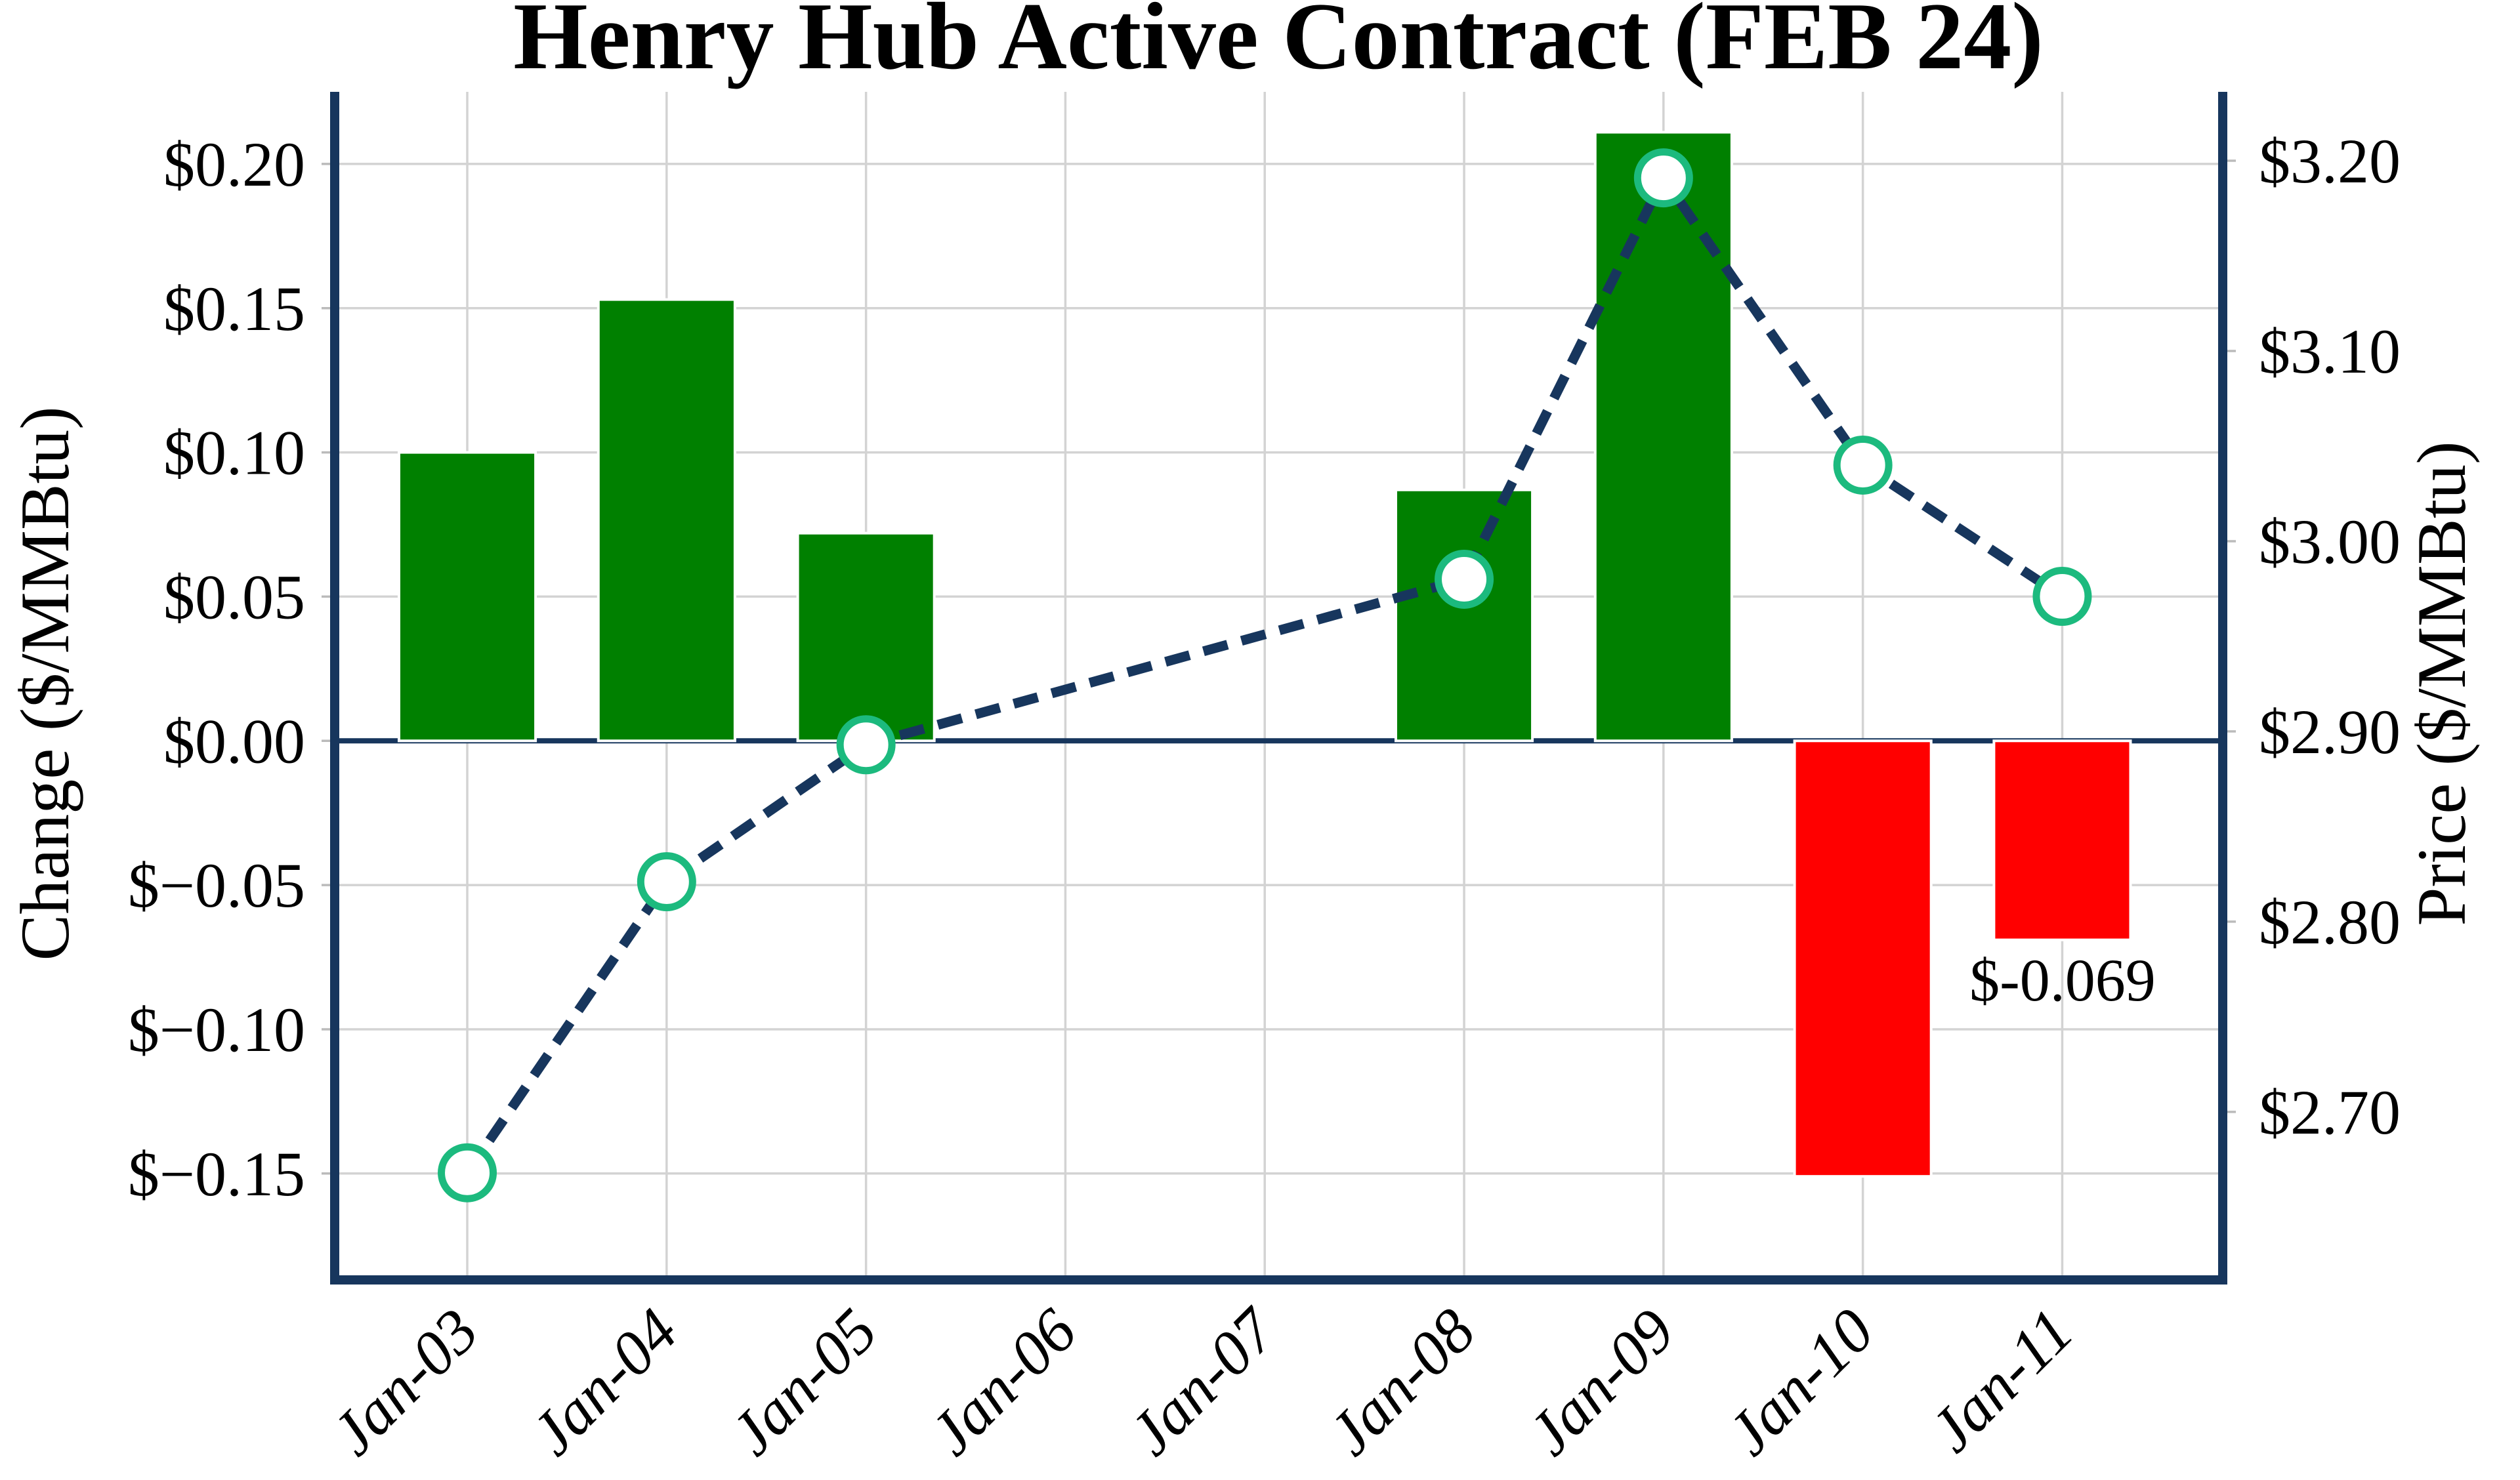  I want to click on right-axis-title: Price ($/MMBtu), so click(2441, 684).